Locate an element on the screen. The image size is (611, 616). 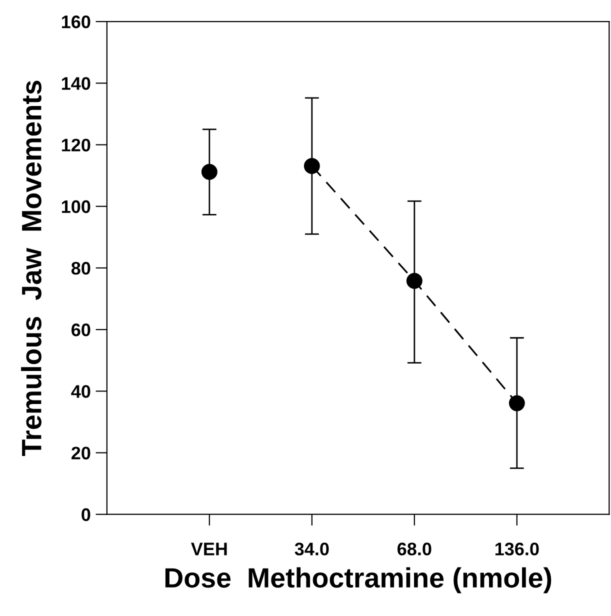
y-tick-label: 100 is located at coordinates (76, 207).